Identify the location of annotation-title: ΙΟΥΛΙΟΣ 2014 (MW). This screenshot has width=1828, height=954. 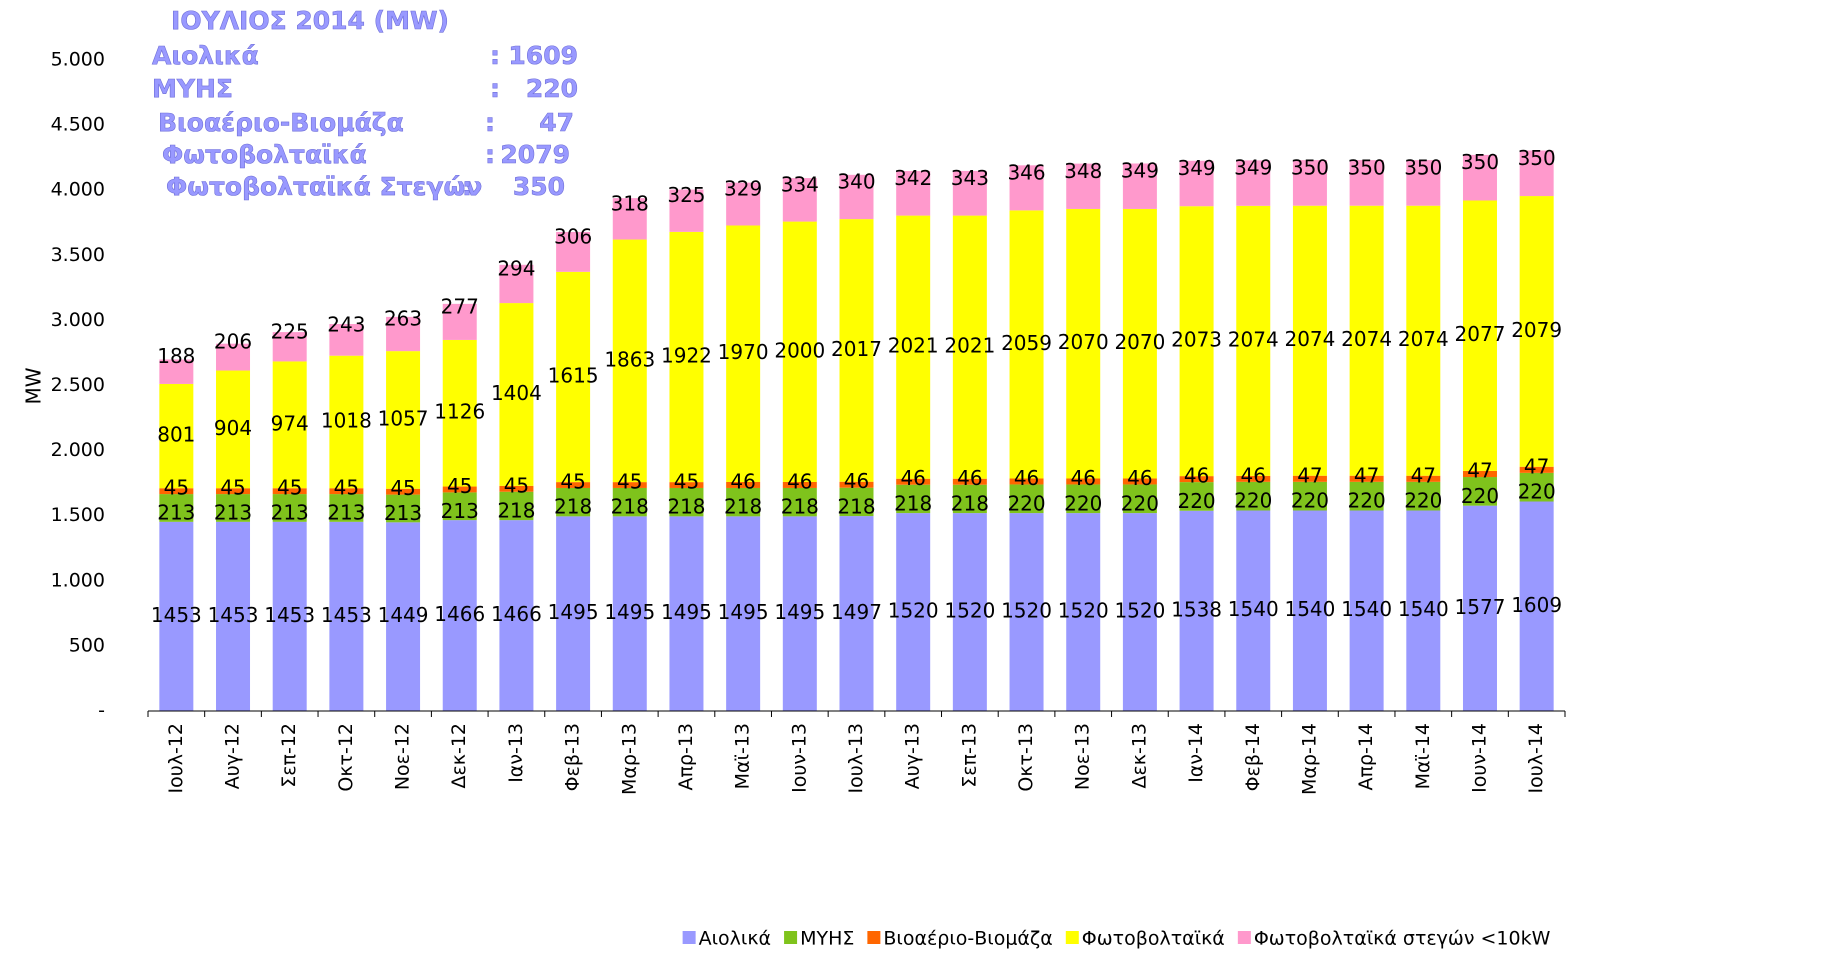
(310, 20).